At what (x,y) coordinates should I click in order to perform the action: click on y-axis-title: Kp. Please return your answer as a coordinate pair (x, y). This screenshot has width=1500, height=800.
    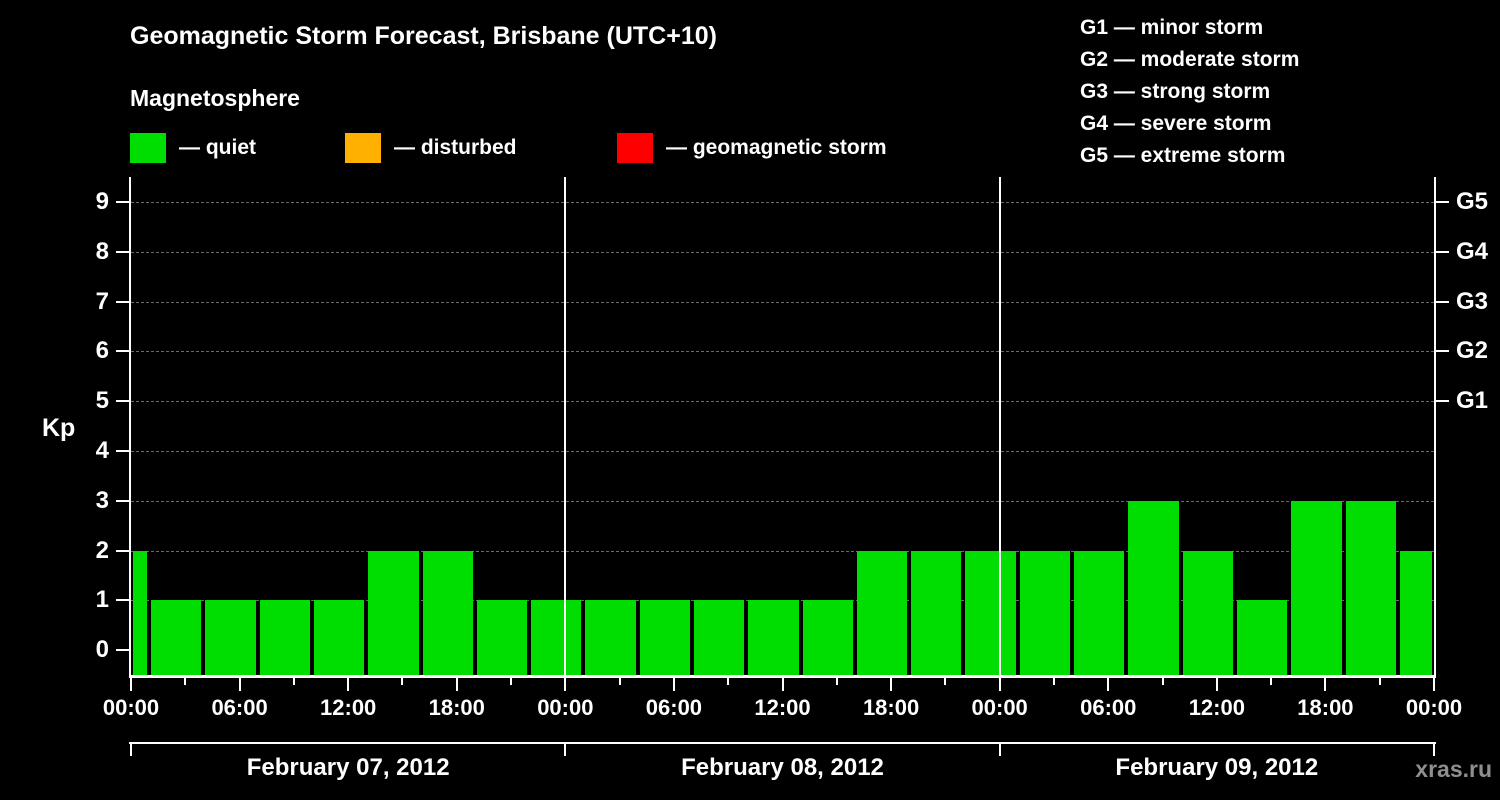
    Looking at the image, I should click on (59, 428).